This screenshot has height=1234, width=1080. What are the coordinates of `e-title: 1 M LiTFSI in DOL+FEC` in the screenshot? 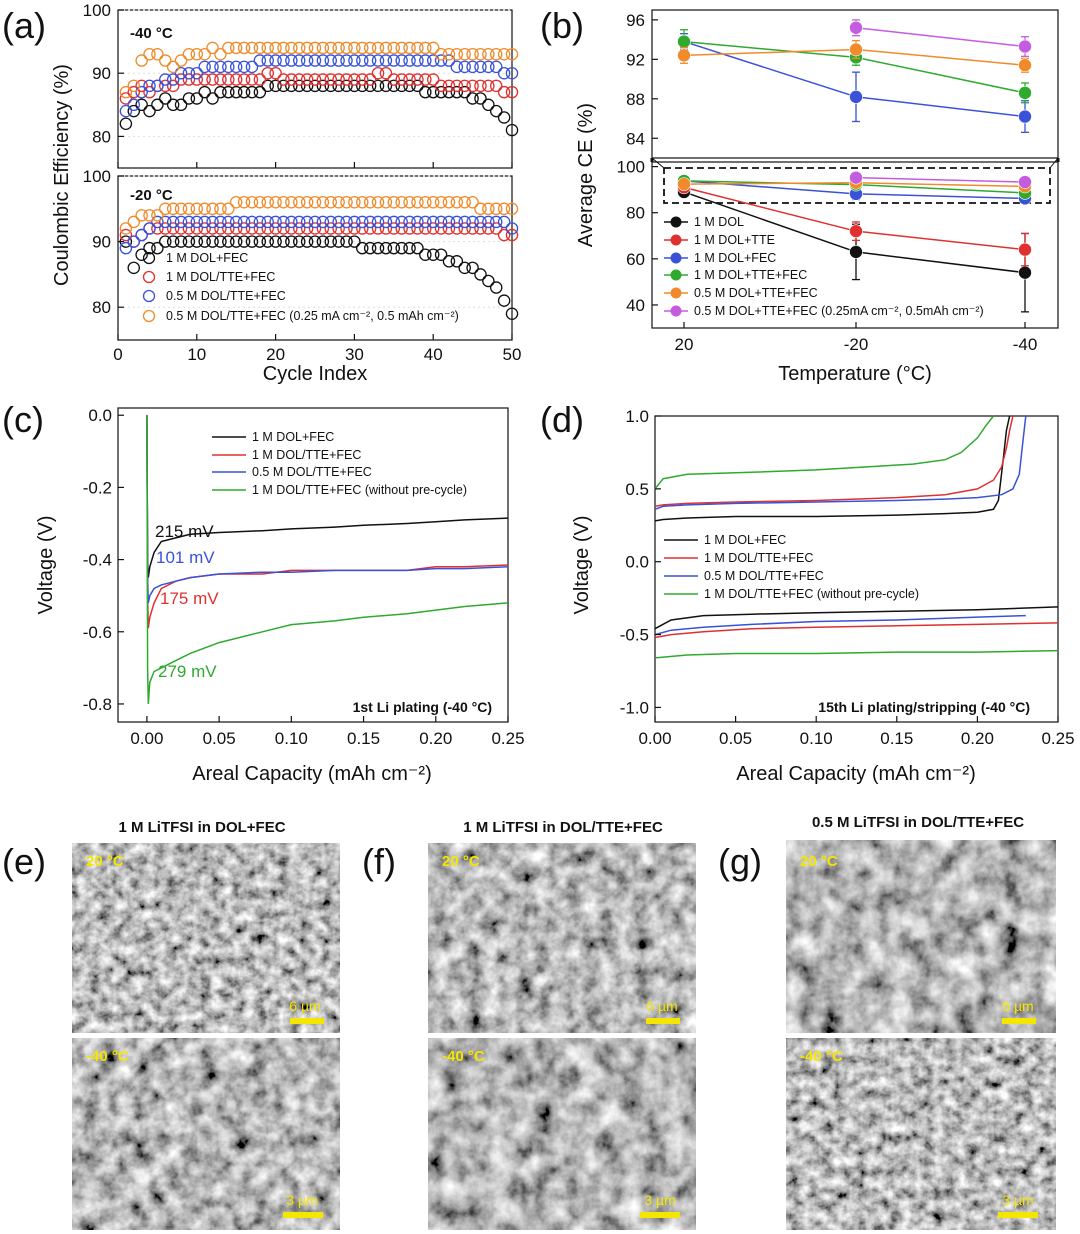 It's located at (201, 827).